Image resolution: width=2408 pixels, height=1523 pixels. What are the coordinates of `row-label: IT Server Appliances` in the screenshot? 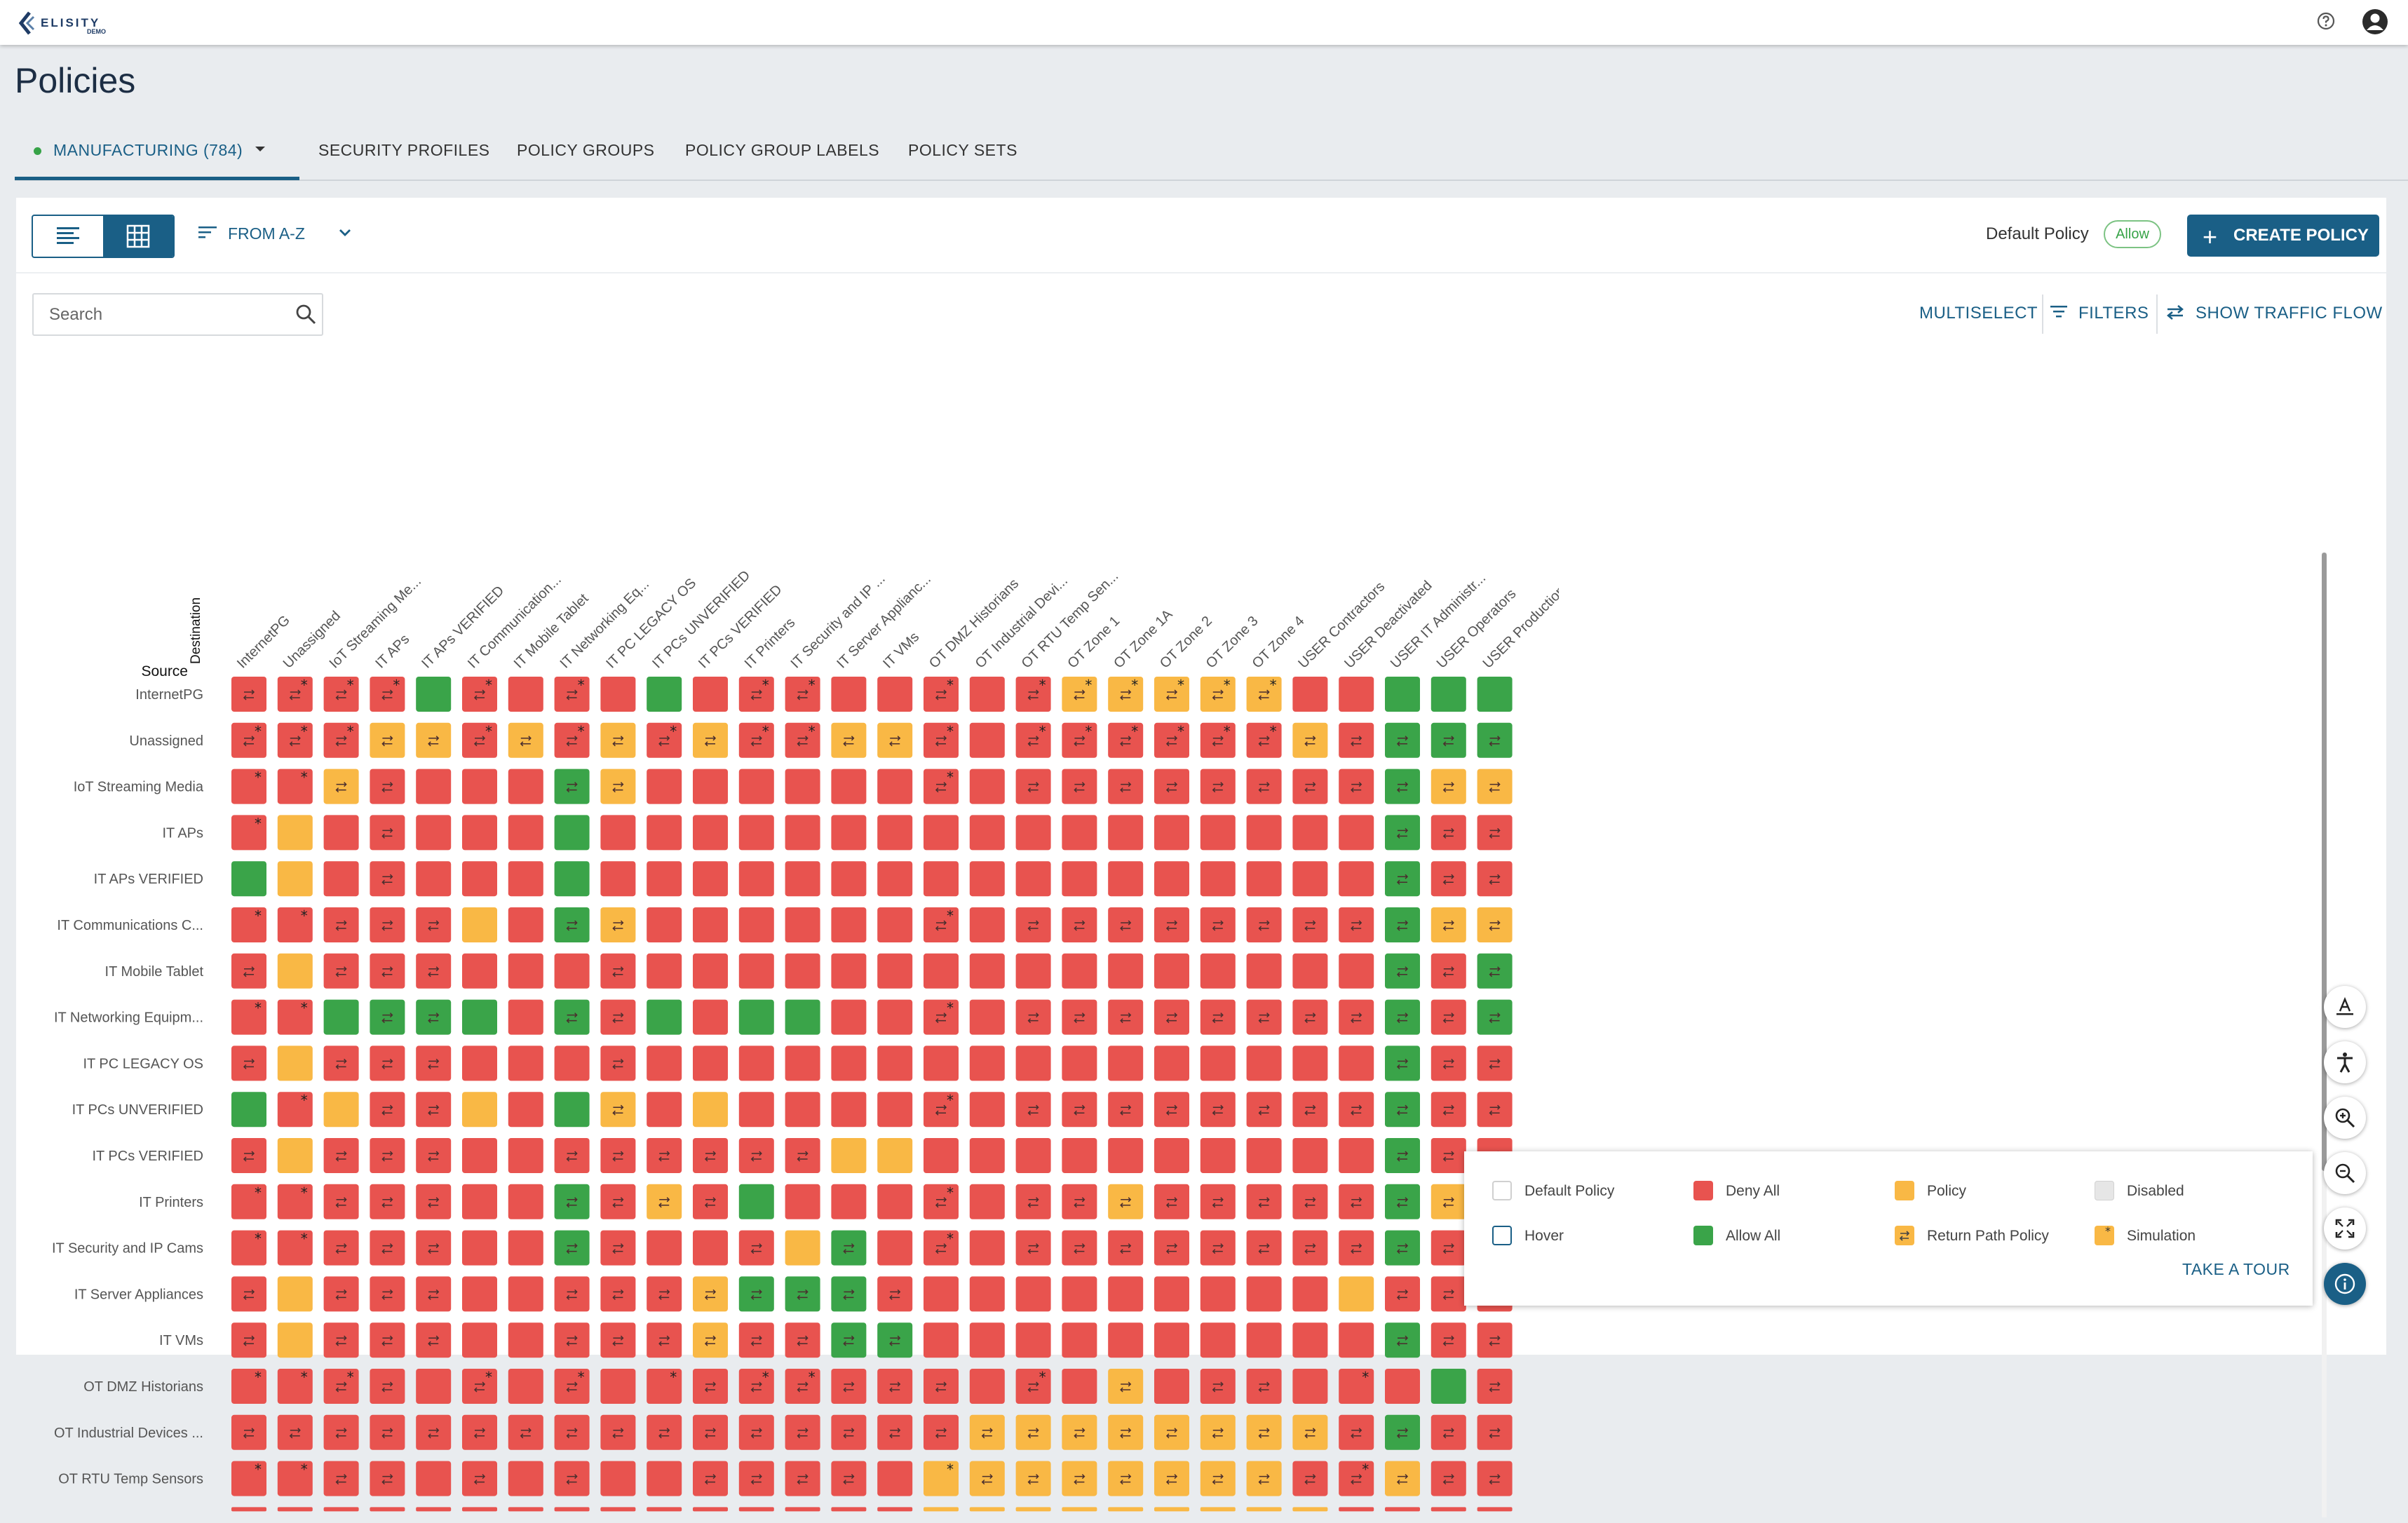 It's located at (138, 1294).